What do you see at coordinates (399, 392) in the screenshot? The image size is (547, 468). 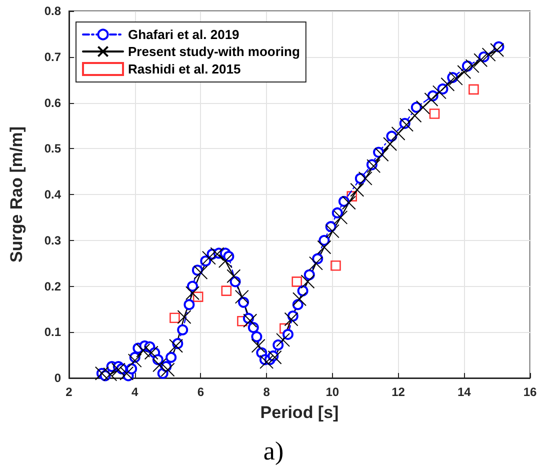 I see `x-tick-label: 12` at bounding box center [399, 392].